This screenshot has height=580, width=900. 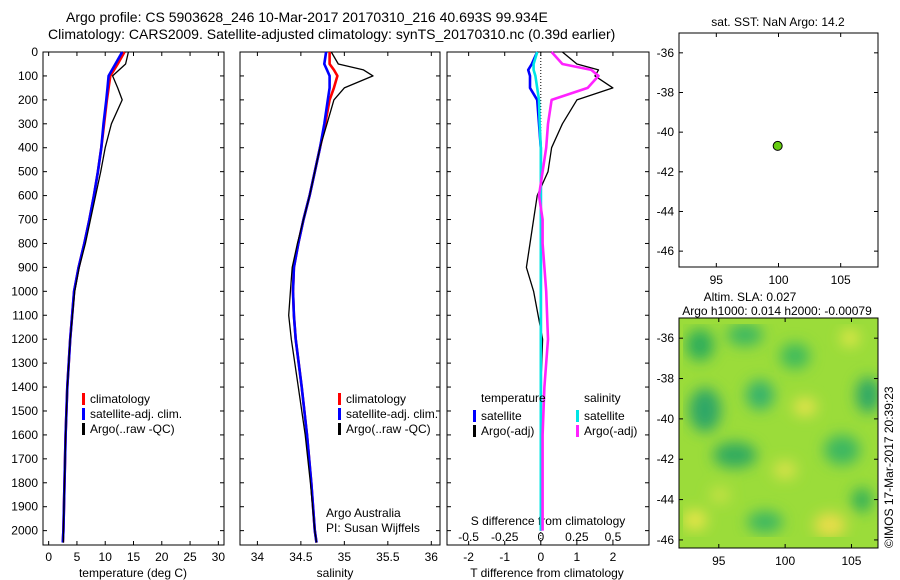 What do you see at coordinates (577, 537) in the screenshot?
I see `difference-top-tick-label: 0.25` at bounding box center [577, 537].